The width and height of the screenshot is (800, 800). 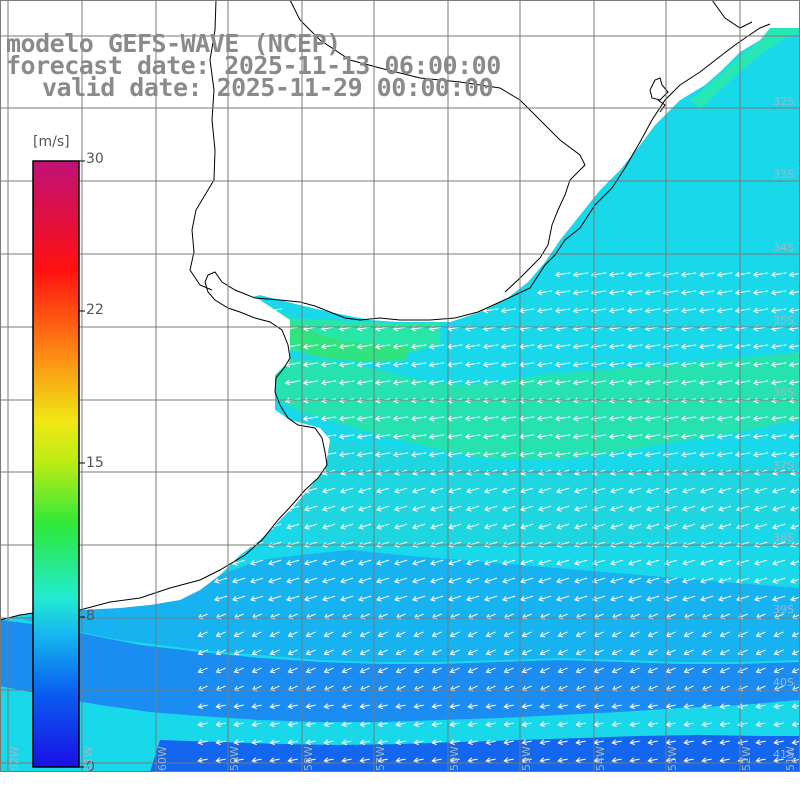 I want to click on lon-label-57w: 57W, so click(x=380, y=758).